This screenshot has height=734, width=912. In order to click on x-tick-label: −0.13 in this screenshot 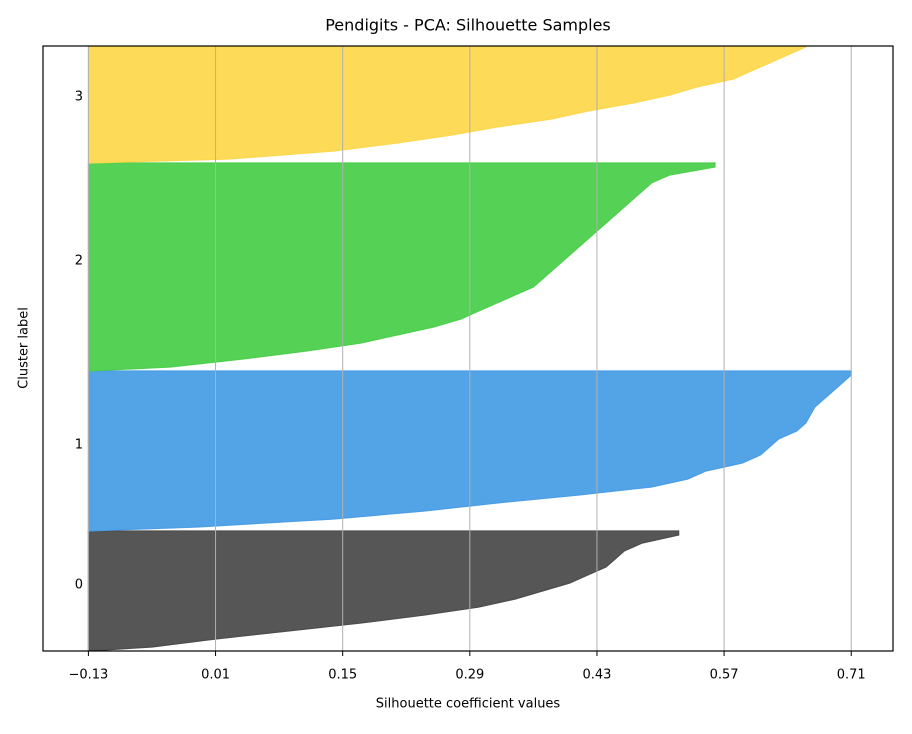, I will do `click(88, 675)`.